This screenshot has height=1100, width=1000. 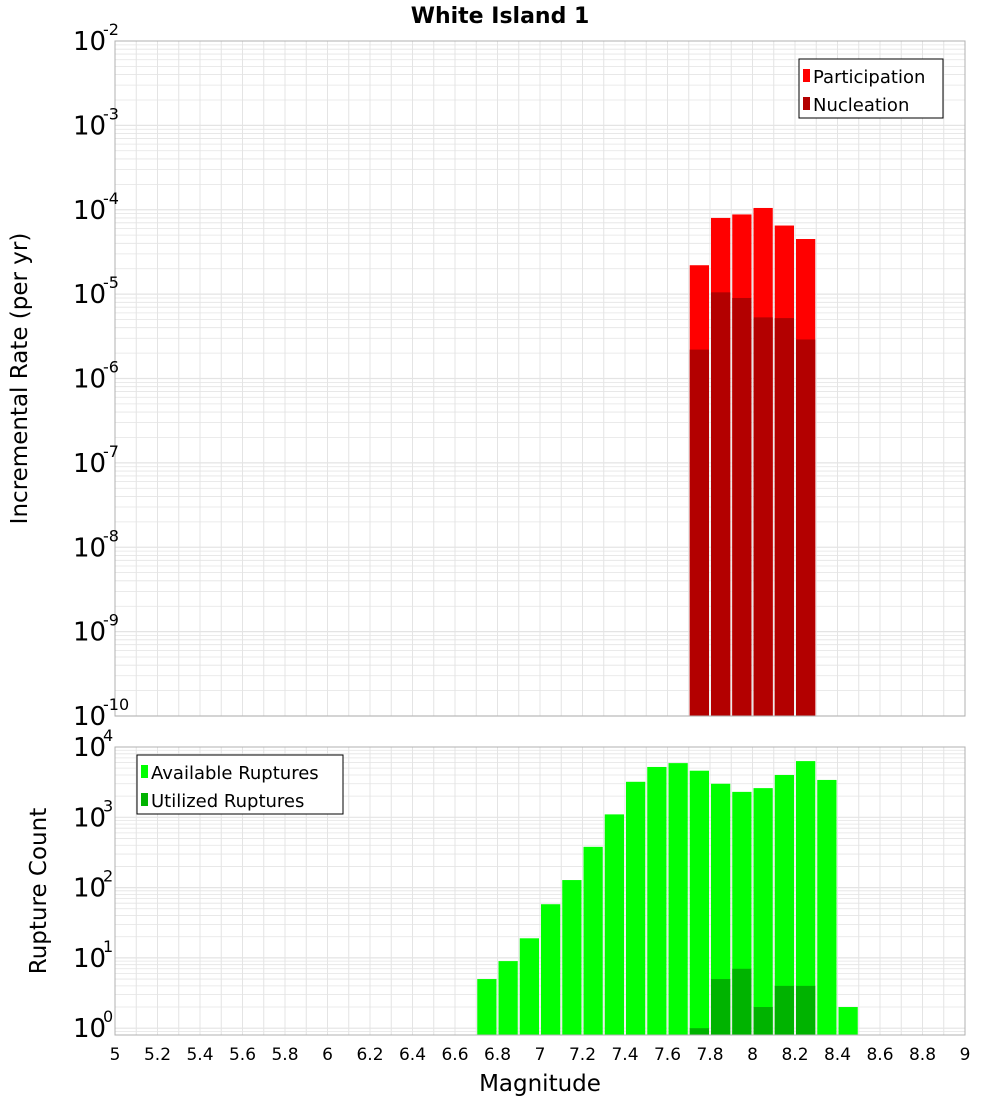 I want to click on legend: Participation Nucleation, so click(x=871, y=88).